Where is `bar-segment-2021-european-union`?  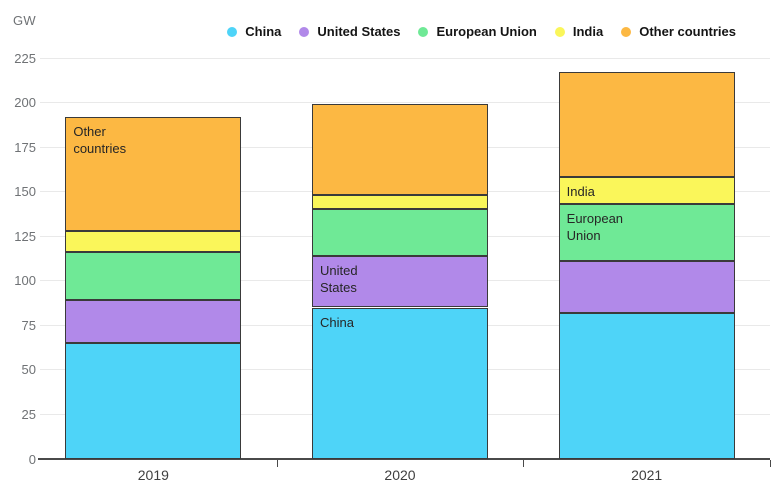
bar-segment-2021-european-union is located at coordinates (646, 233).